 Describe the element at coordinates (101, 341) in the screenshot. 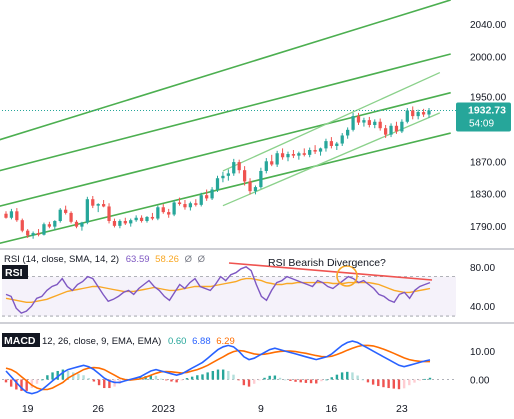

I see `macd-legend-params: 12, 26, close, 9, EMA, EMA)` at that location.